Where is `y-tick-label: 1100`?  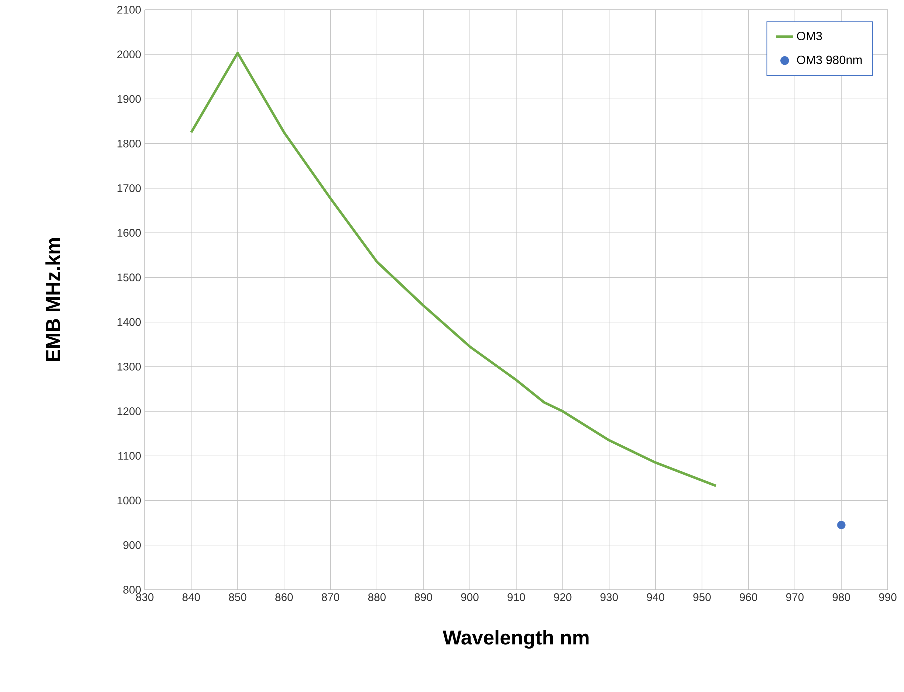 y-tick-label: 1100 is located at coordinates (130, 456).